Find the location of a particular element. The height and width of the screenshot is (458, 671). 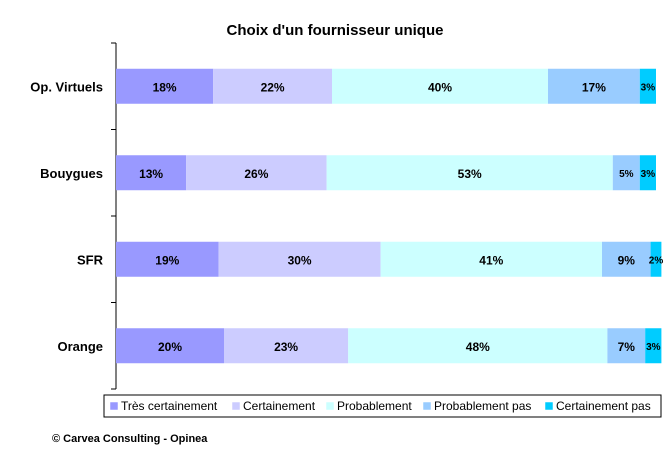

data-label: 19% is located at coordinates (167, 260).